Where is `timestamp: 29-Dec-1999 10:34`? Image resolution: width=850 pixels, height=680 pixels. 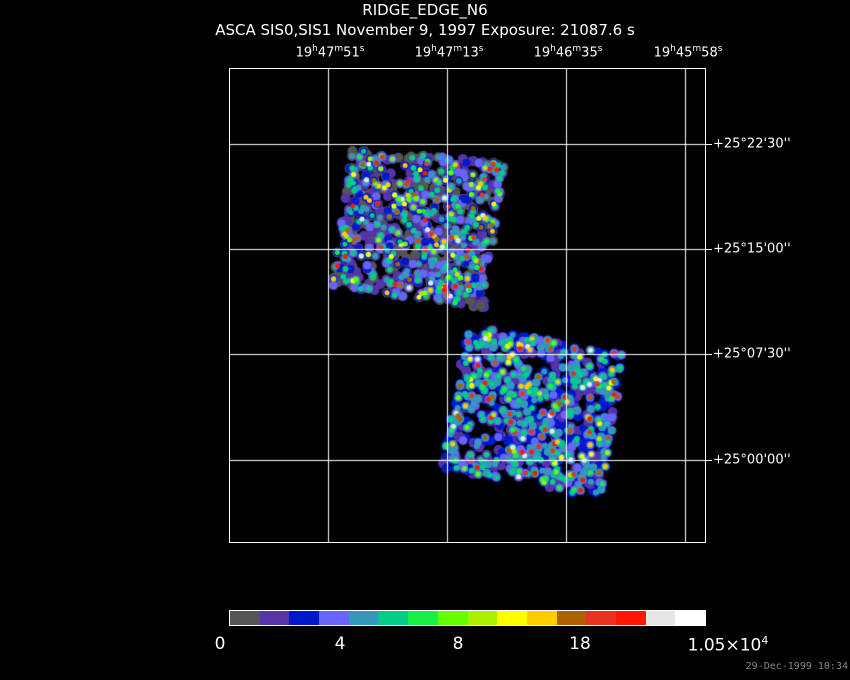
timestamp: 29-Dec-1999 10:34 is located at coordinates (796, 666).